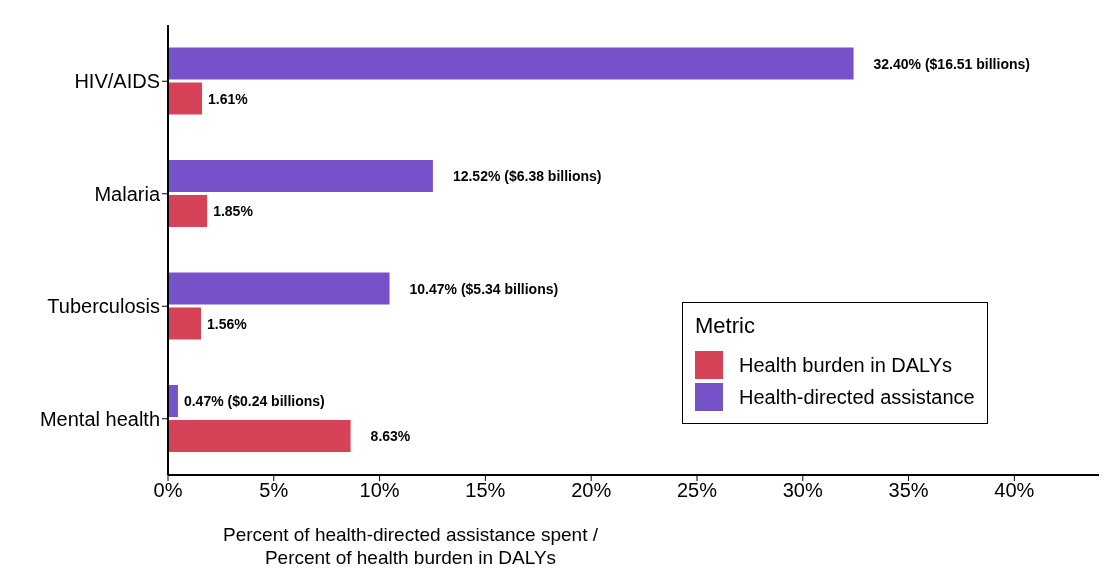 Image resolution: width=1117 pixels, height=578 pixels. I want to click on legend-label: Health-directed assistance, so click(857, 397).